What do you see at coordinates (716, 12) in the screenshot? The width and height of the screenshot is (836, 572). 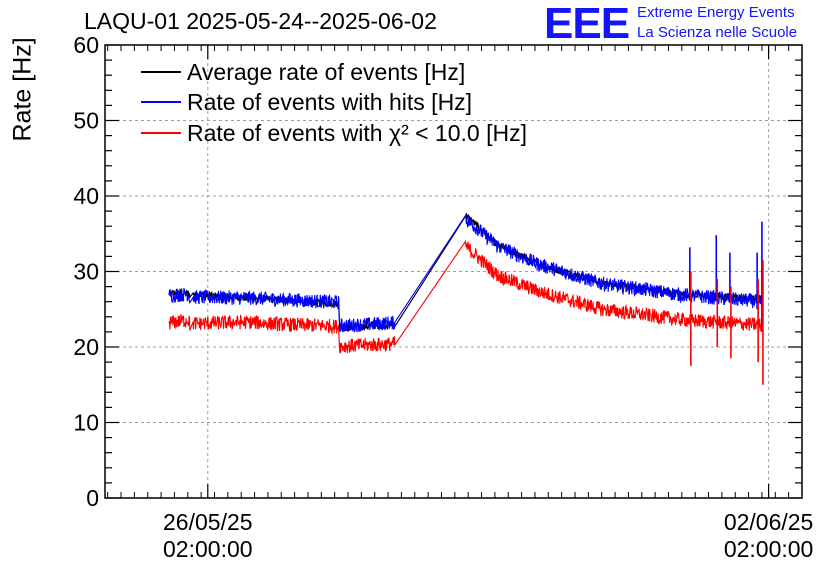 I see `logo-line-1: Extreme Energy Events` at bounding box center [716, 12].